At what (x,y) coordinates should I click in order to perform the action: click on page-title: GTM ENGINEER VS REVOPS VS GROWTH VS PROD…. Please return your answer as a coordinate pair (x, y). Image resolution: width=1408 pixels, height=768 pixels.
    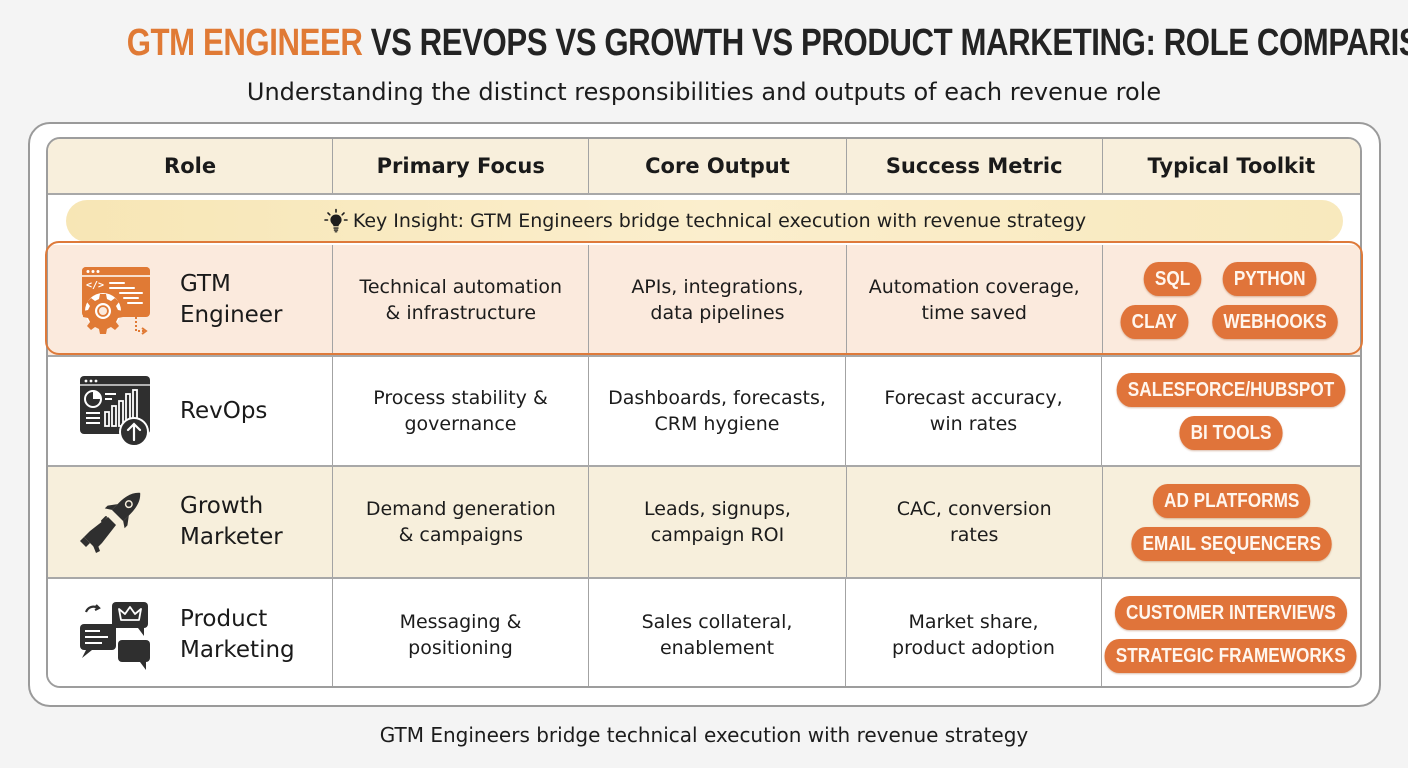
    Looking at the image, I should click on (767, 43).